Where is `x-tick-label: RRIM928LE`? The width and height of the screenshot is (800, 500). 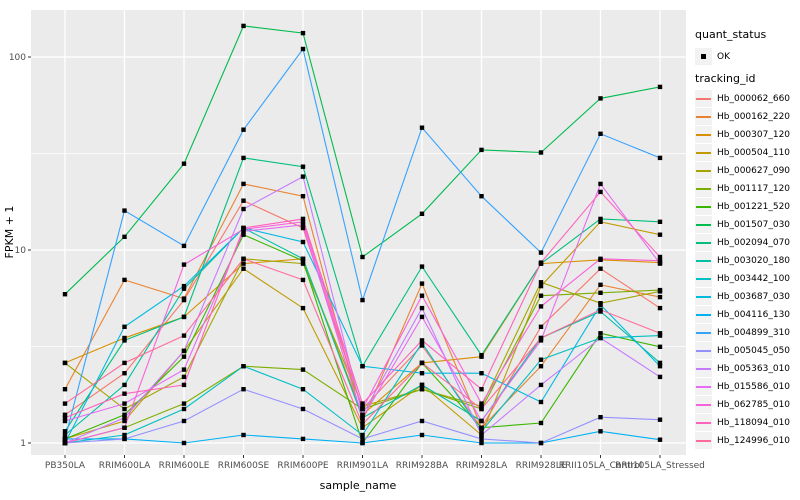
x-tick-label: RRIM928LE is located at coordinates (541, 466).